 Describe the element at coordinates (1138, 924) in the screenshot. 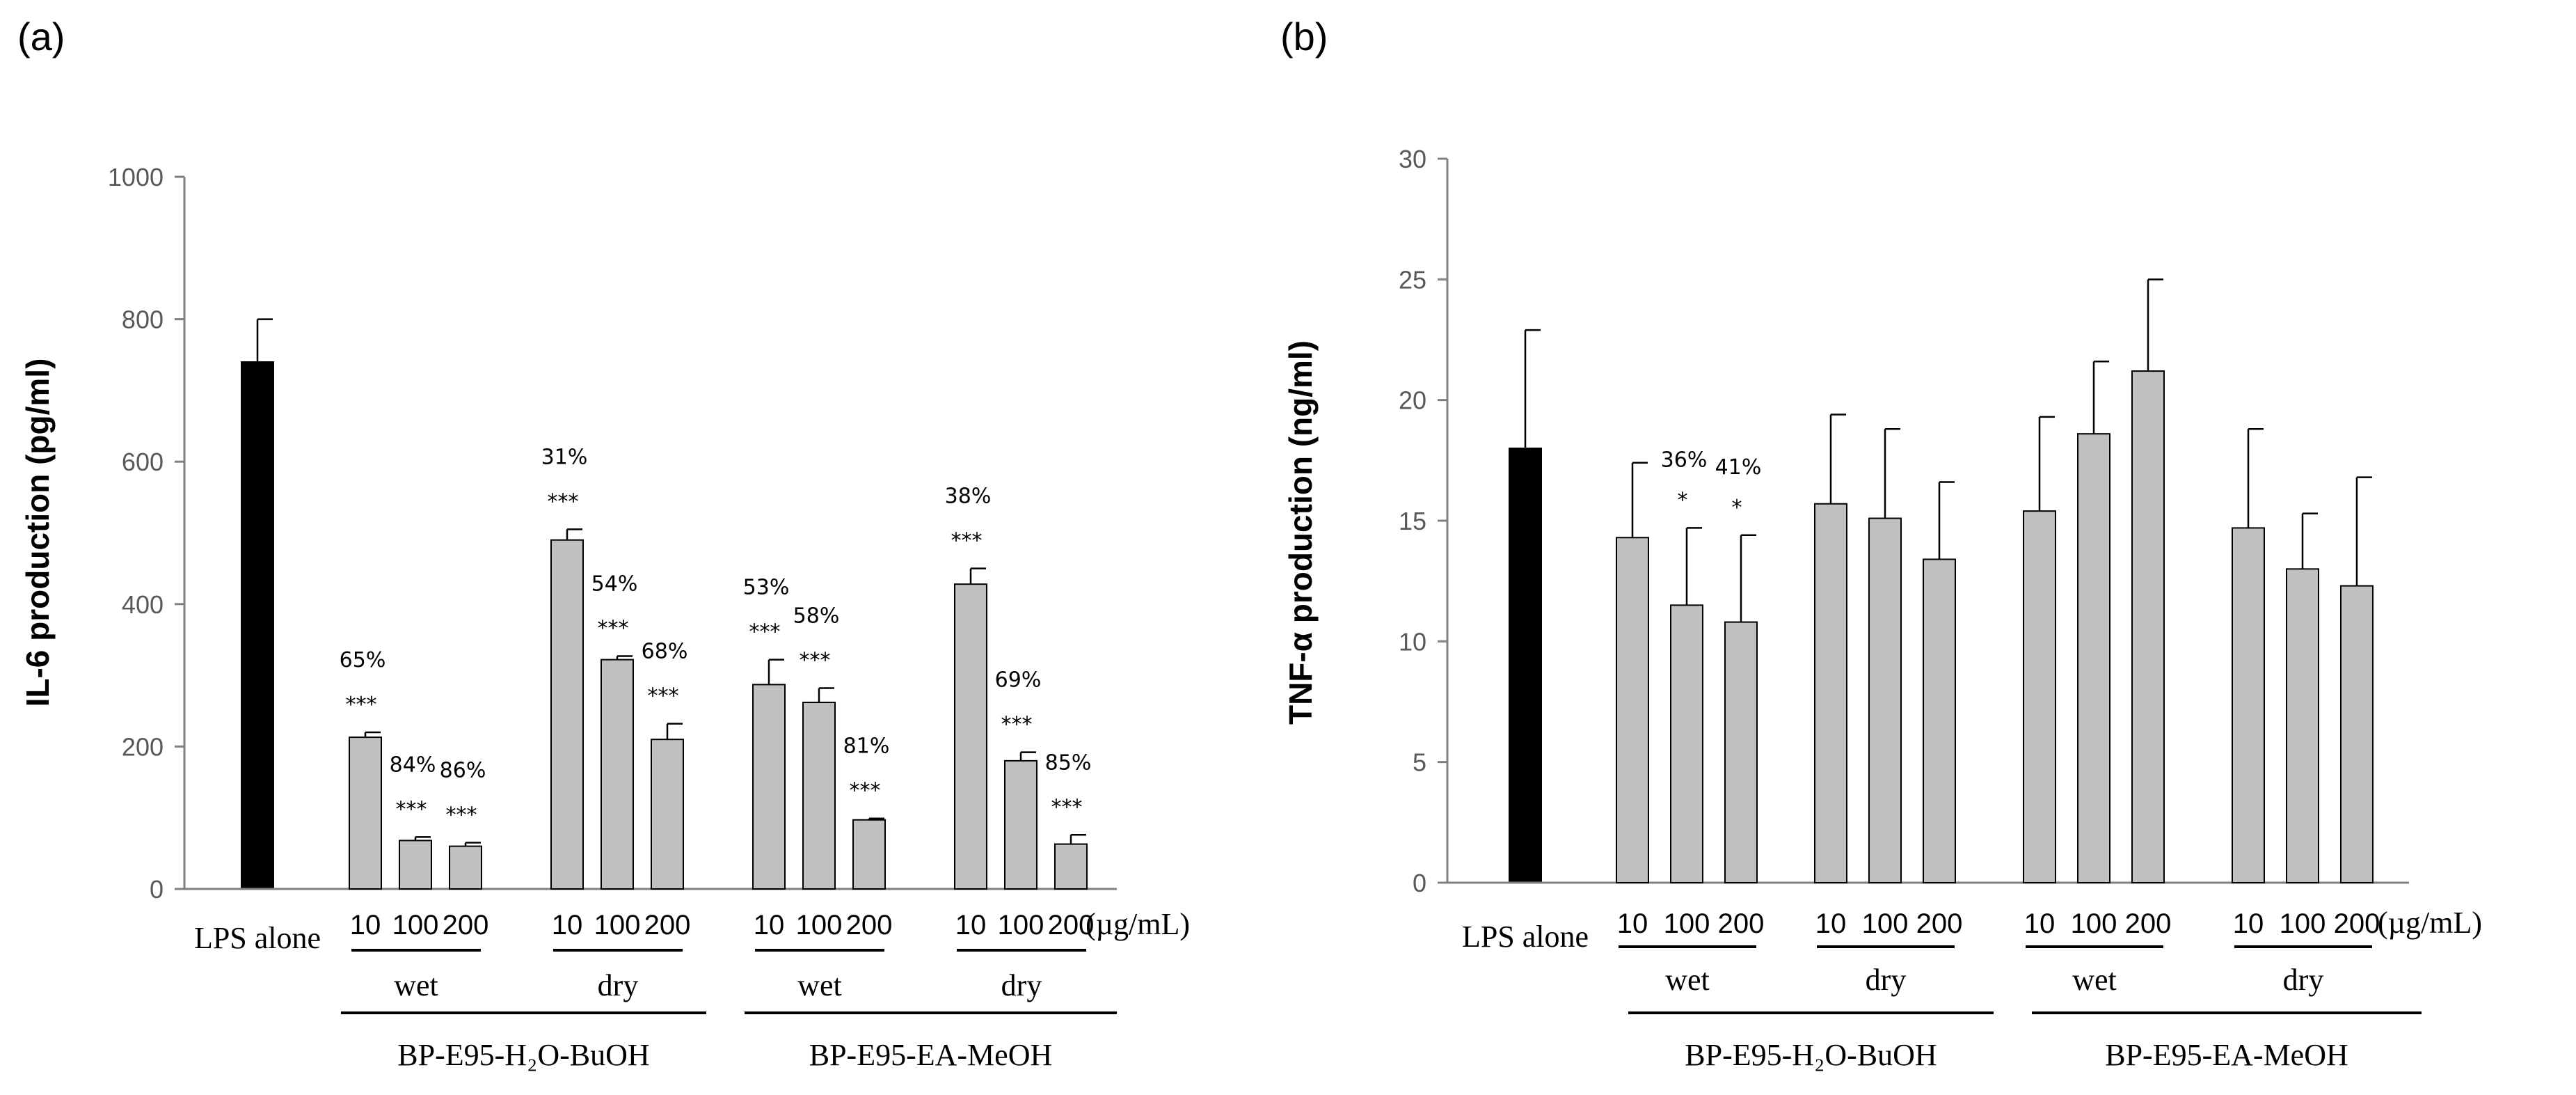

I see `dose-unit-label: (µg/mL)` at that location.